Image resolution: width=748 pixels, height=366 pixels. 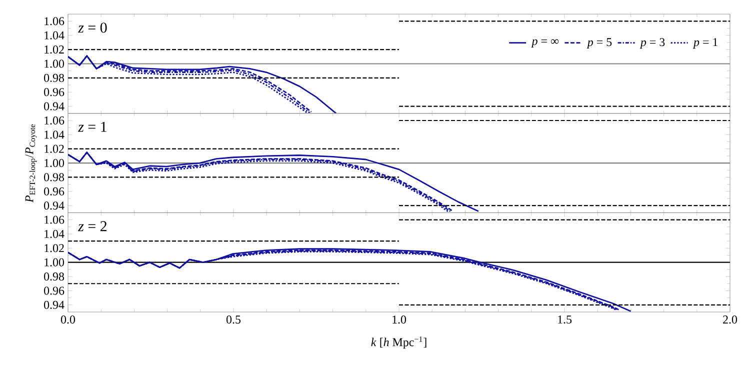 What do you see at coordinates (233, 320) in the screenshot?
I see `x-tick-label: 0.5` at bounding box center [233, 320].